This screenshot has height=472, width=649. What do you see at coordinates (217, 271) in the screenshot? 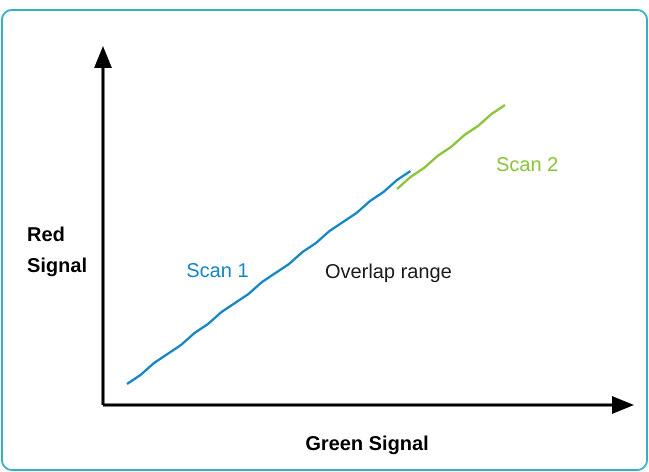
I see `series-label: Scan 1` at bounding box center [217, 271].